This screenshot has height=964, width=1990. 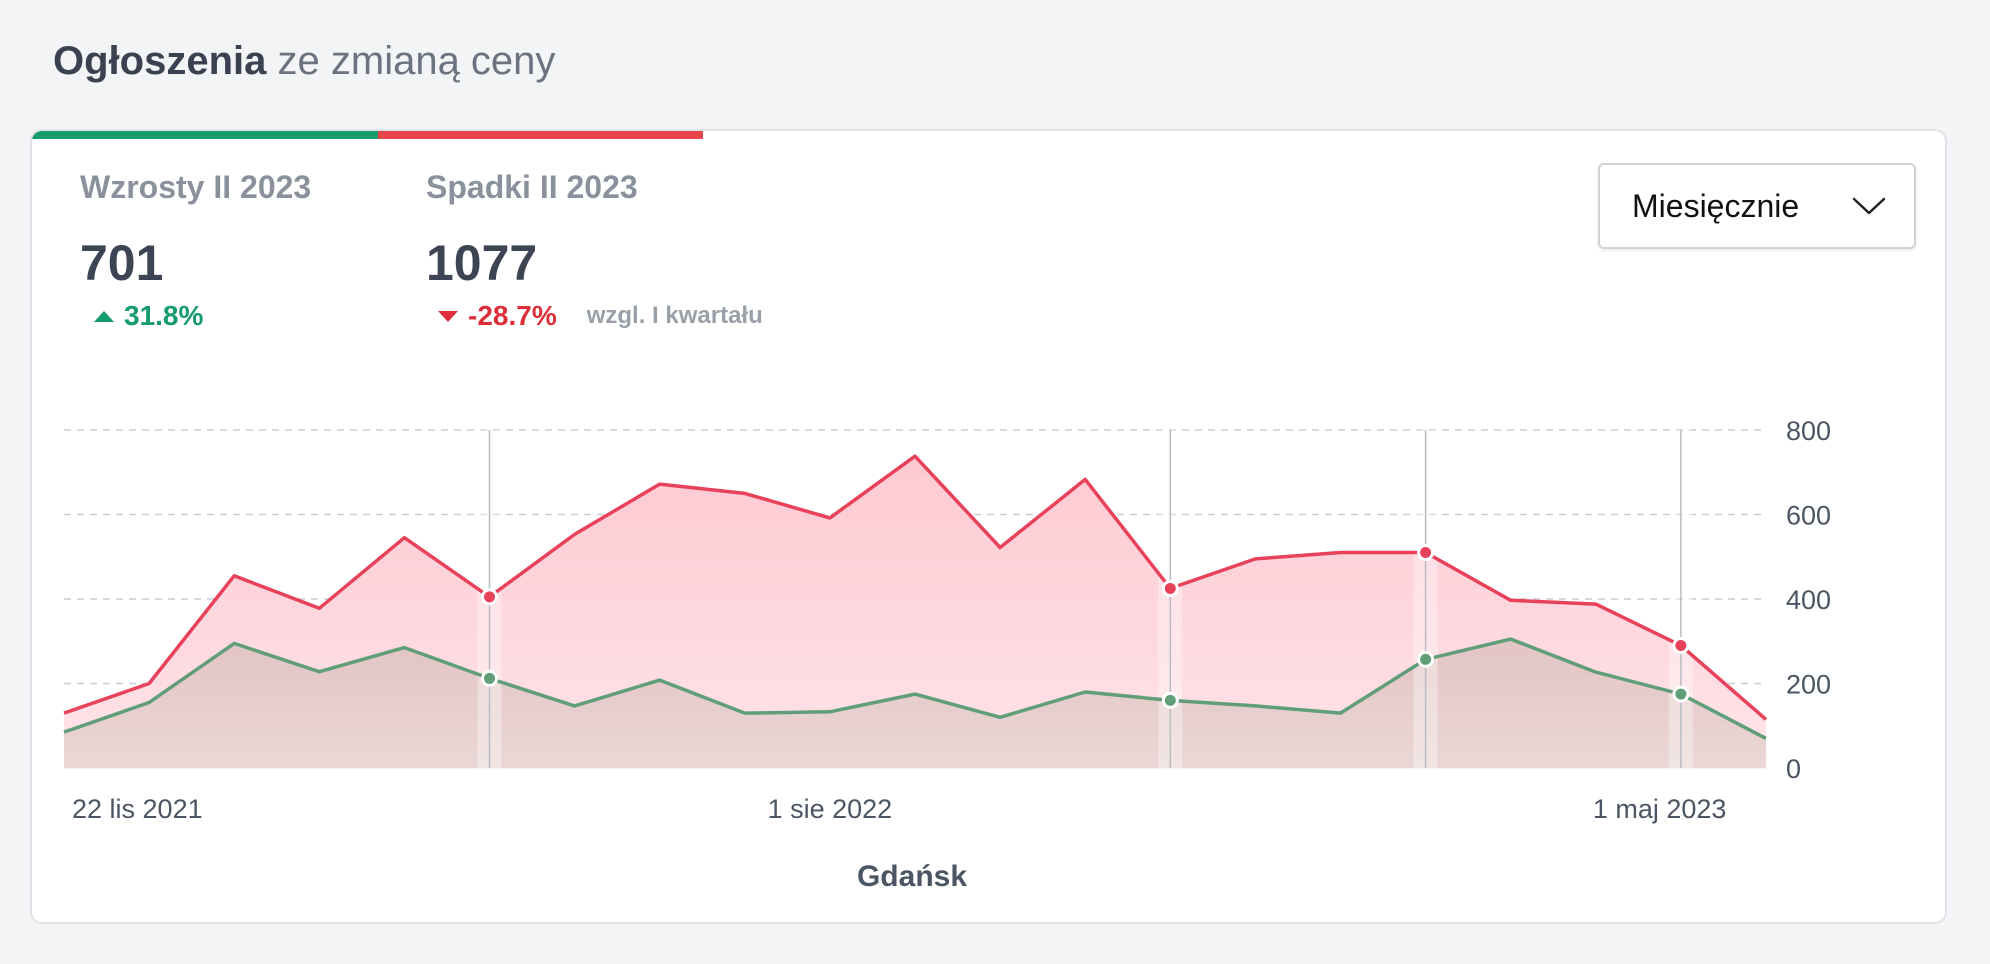 I want to click on period-select: Miesięcznie, so click(x=1757, y=206).